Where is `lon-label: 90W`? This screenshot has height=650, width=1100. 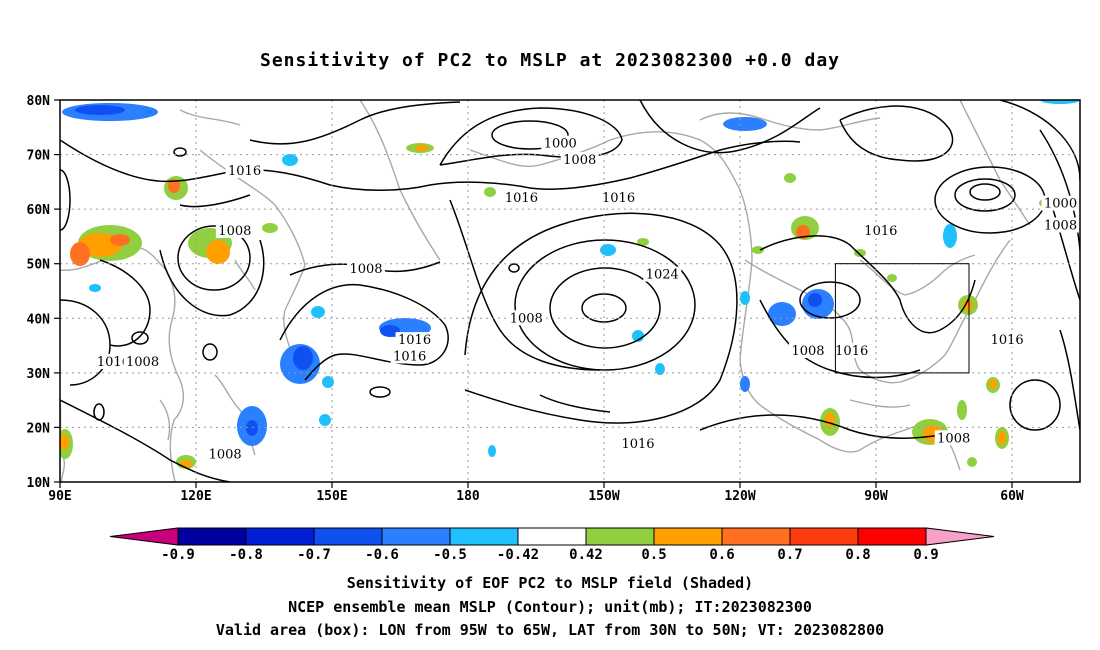 lon-label: 90W is located at coordinates (876, 496).